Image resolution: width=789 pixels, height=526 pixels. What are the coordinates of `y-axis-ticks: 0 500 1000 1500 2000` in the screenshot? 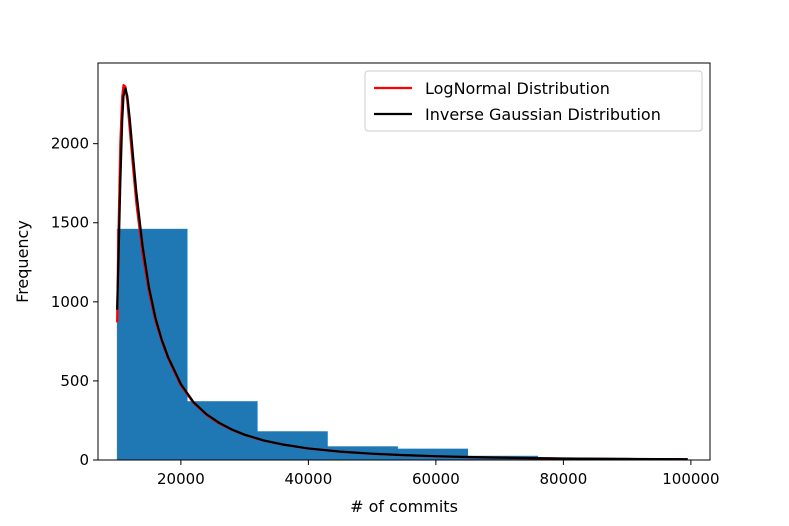 It's located at (74, 302).